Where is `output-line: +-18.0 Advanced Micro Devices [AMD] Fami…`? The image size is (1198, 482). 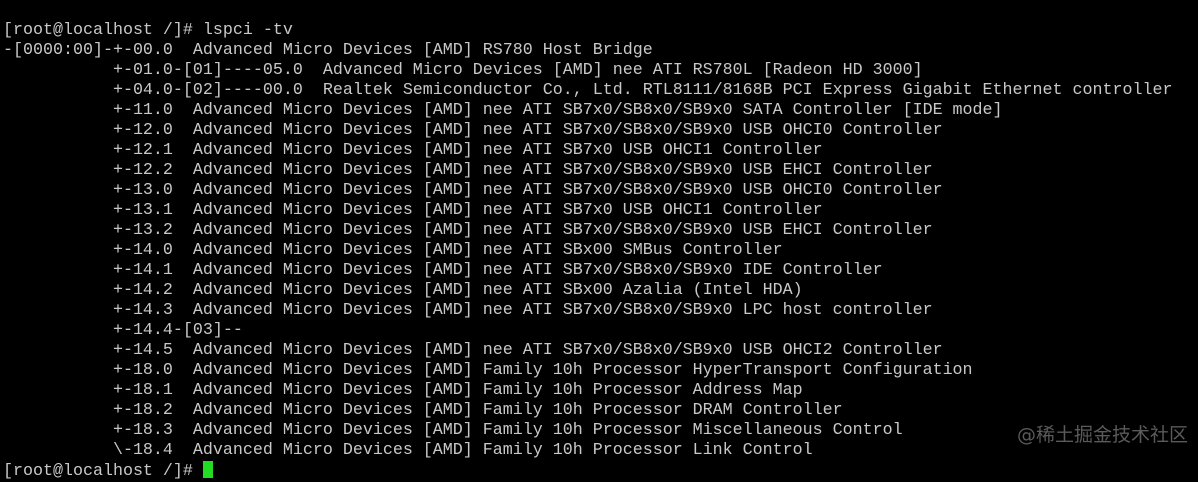
output-line: +-18.0 Advanced Micro Devices [AMD] Fami… is located at coordinates (488, 370).